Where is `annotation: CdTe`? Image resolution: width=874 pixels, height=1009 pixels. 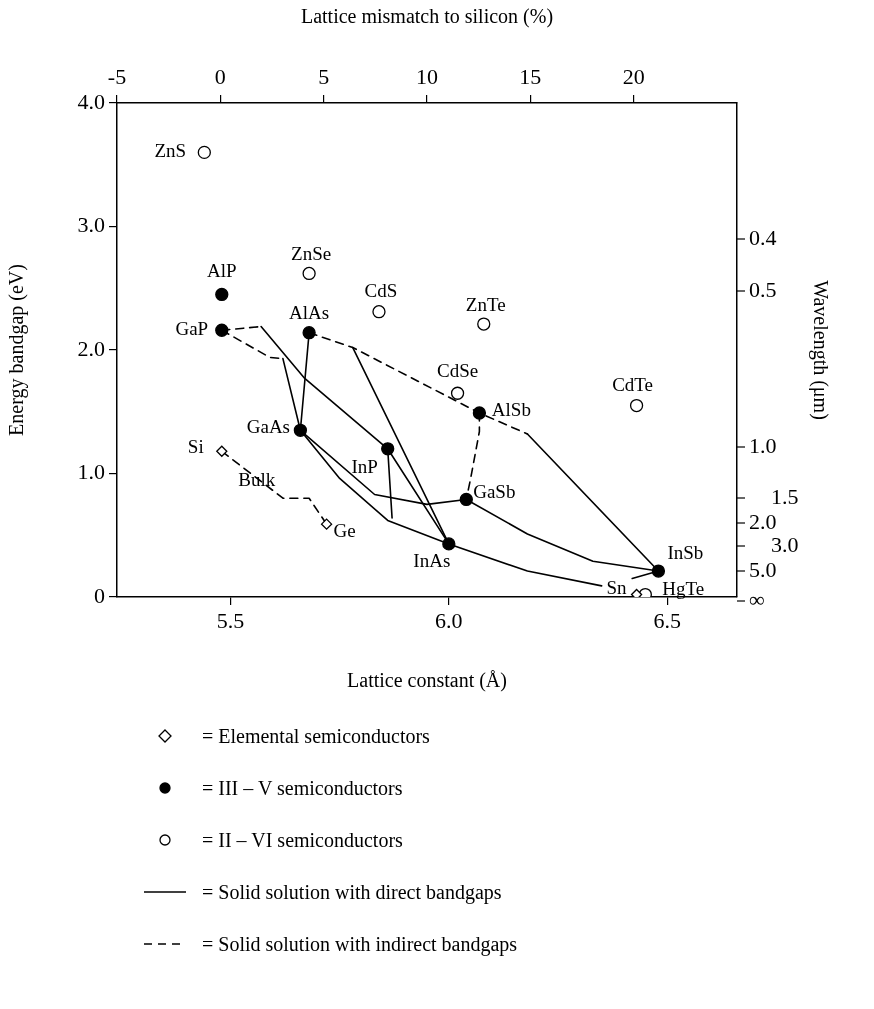 annotation: CdTe is located at coordinates (633, 384).